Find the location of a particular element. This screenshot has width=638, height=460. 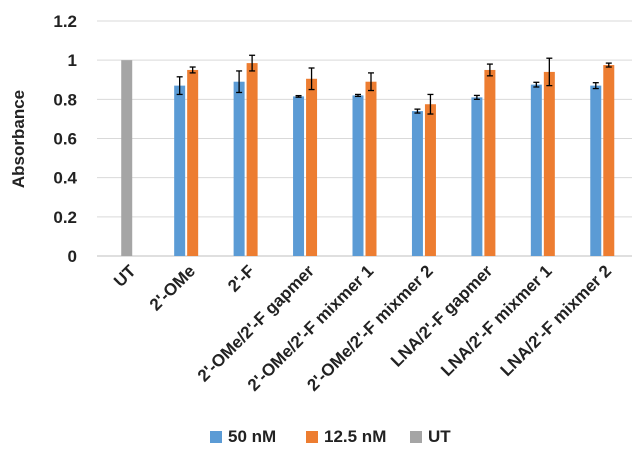

y-tick-label: 0.4 is located at coordinates (65, 178).